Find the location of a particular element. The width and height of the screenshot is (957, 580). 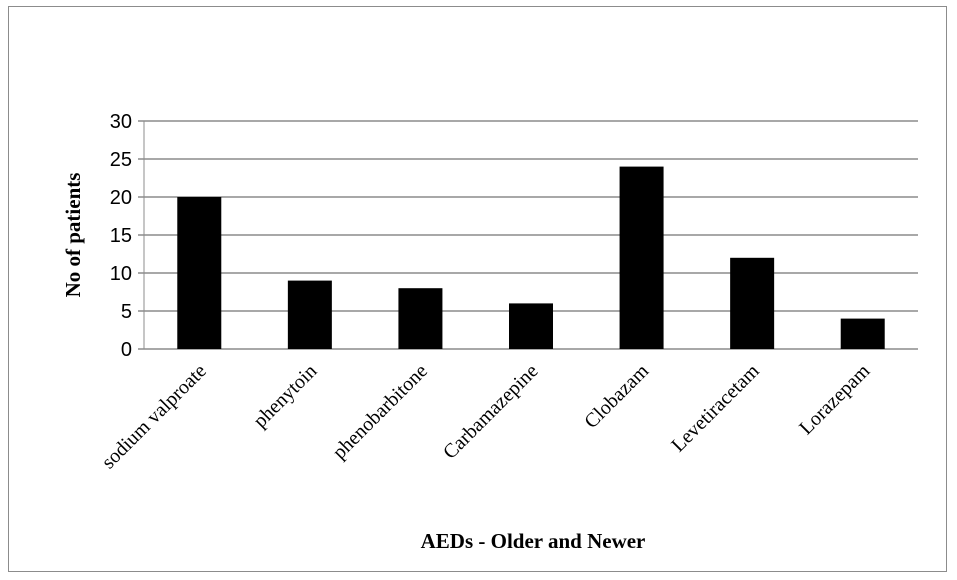

bar-carbamazepine is located at coordinates (531, 326).